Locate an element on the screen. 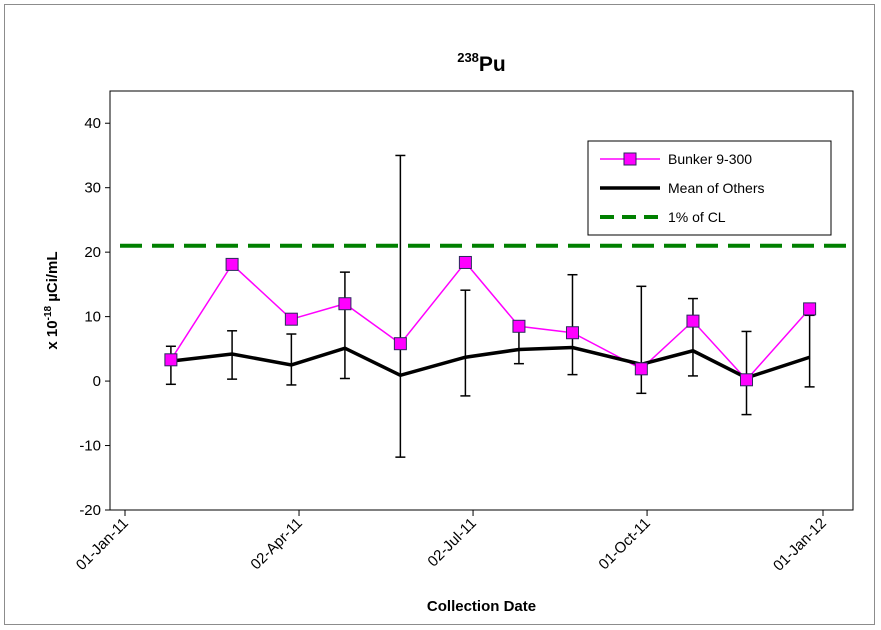 The height and width of the screenshot is (630, 881). x-tick-label: 01-Jan-11 is located at coordinates (102, 544).